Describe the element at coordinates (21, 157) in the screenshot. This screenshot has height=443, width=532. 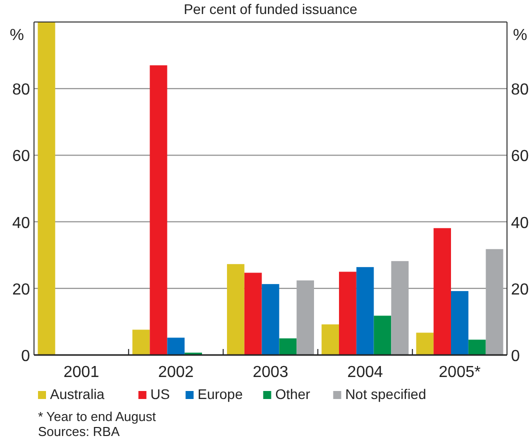
I see `y-tick-label: 60` at that location.